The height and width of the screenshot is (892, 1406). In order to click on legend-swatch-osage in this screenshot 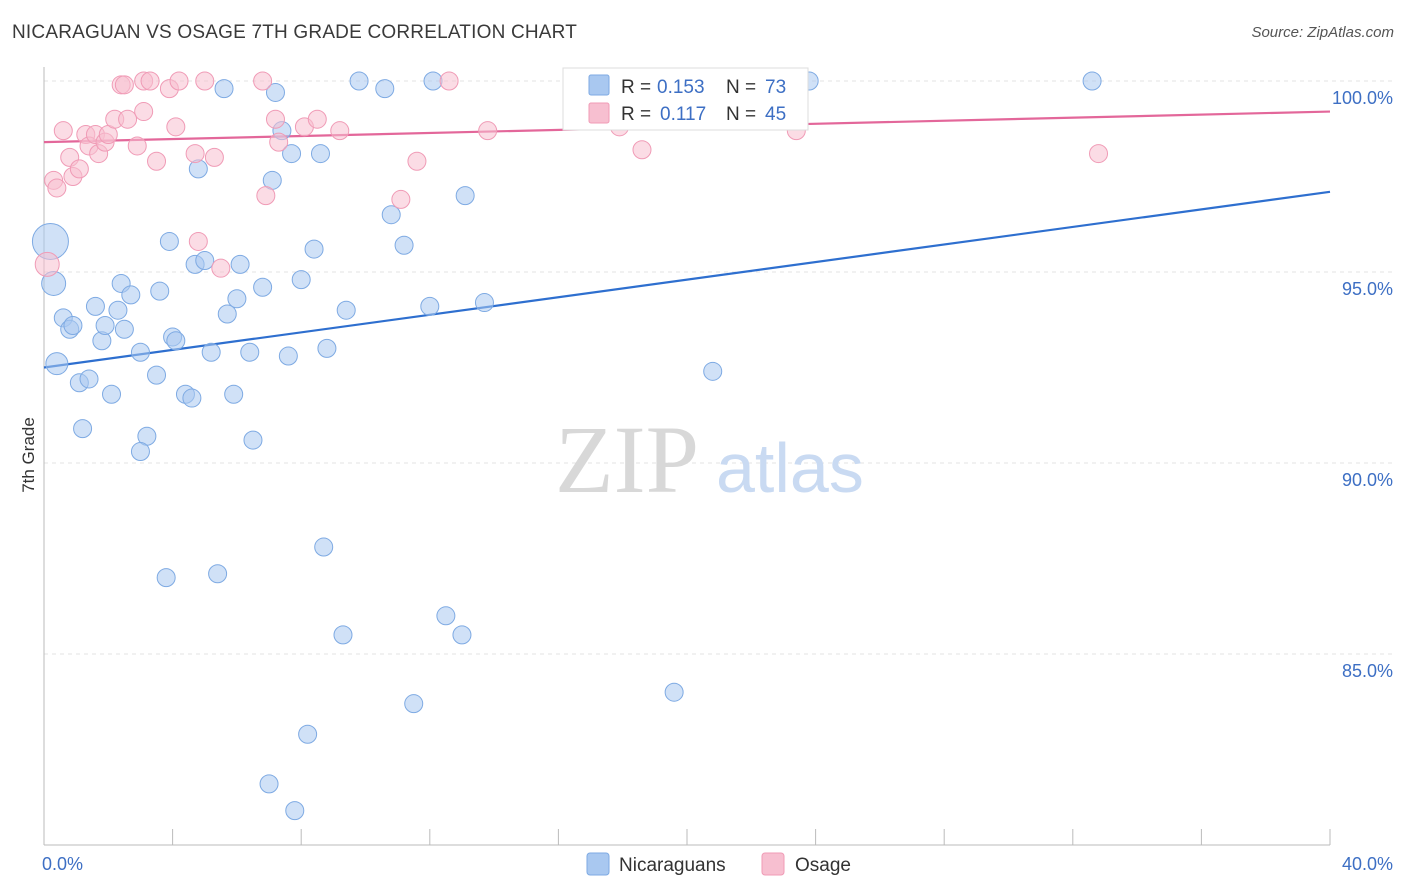, I will do `click(599, 113)`.